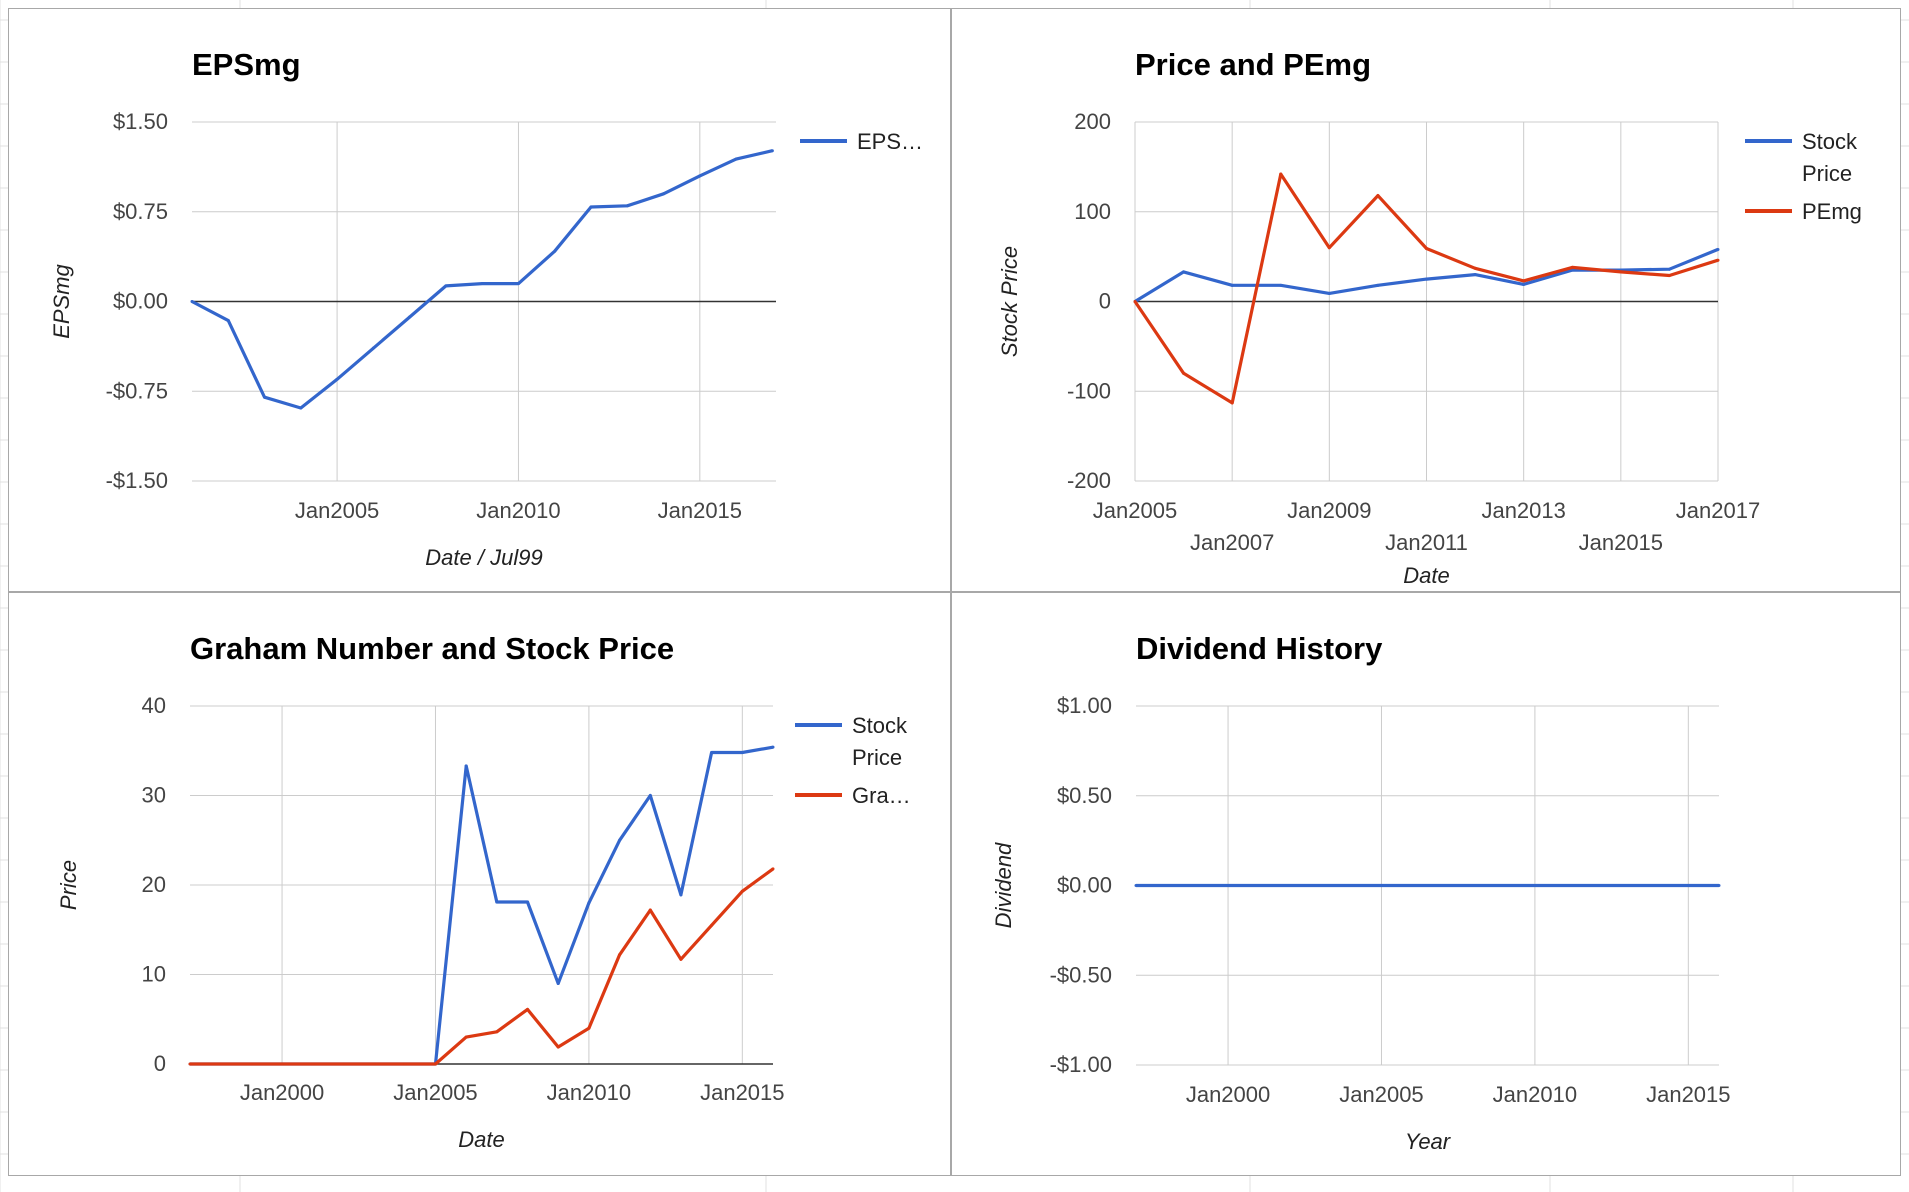 The width and height of the screenshot is (1909, 1192). I want to click on y-tick-label: $0.00, so click(140, 301).